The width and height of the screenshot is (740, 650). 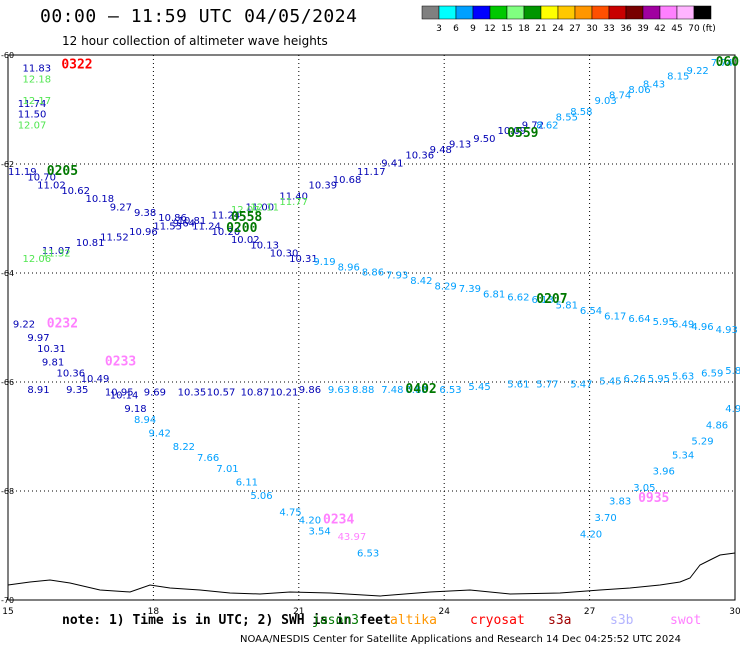 I want to click on wave-height-label: 10.31, so click(x=303, y=259).